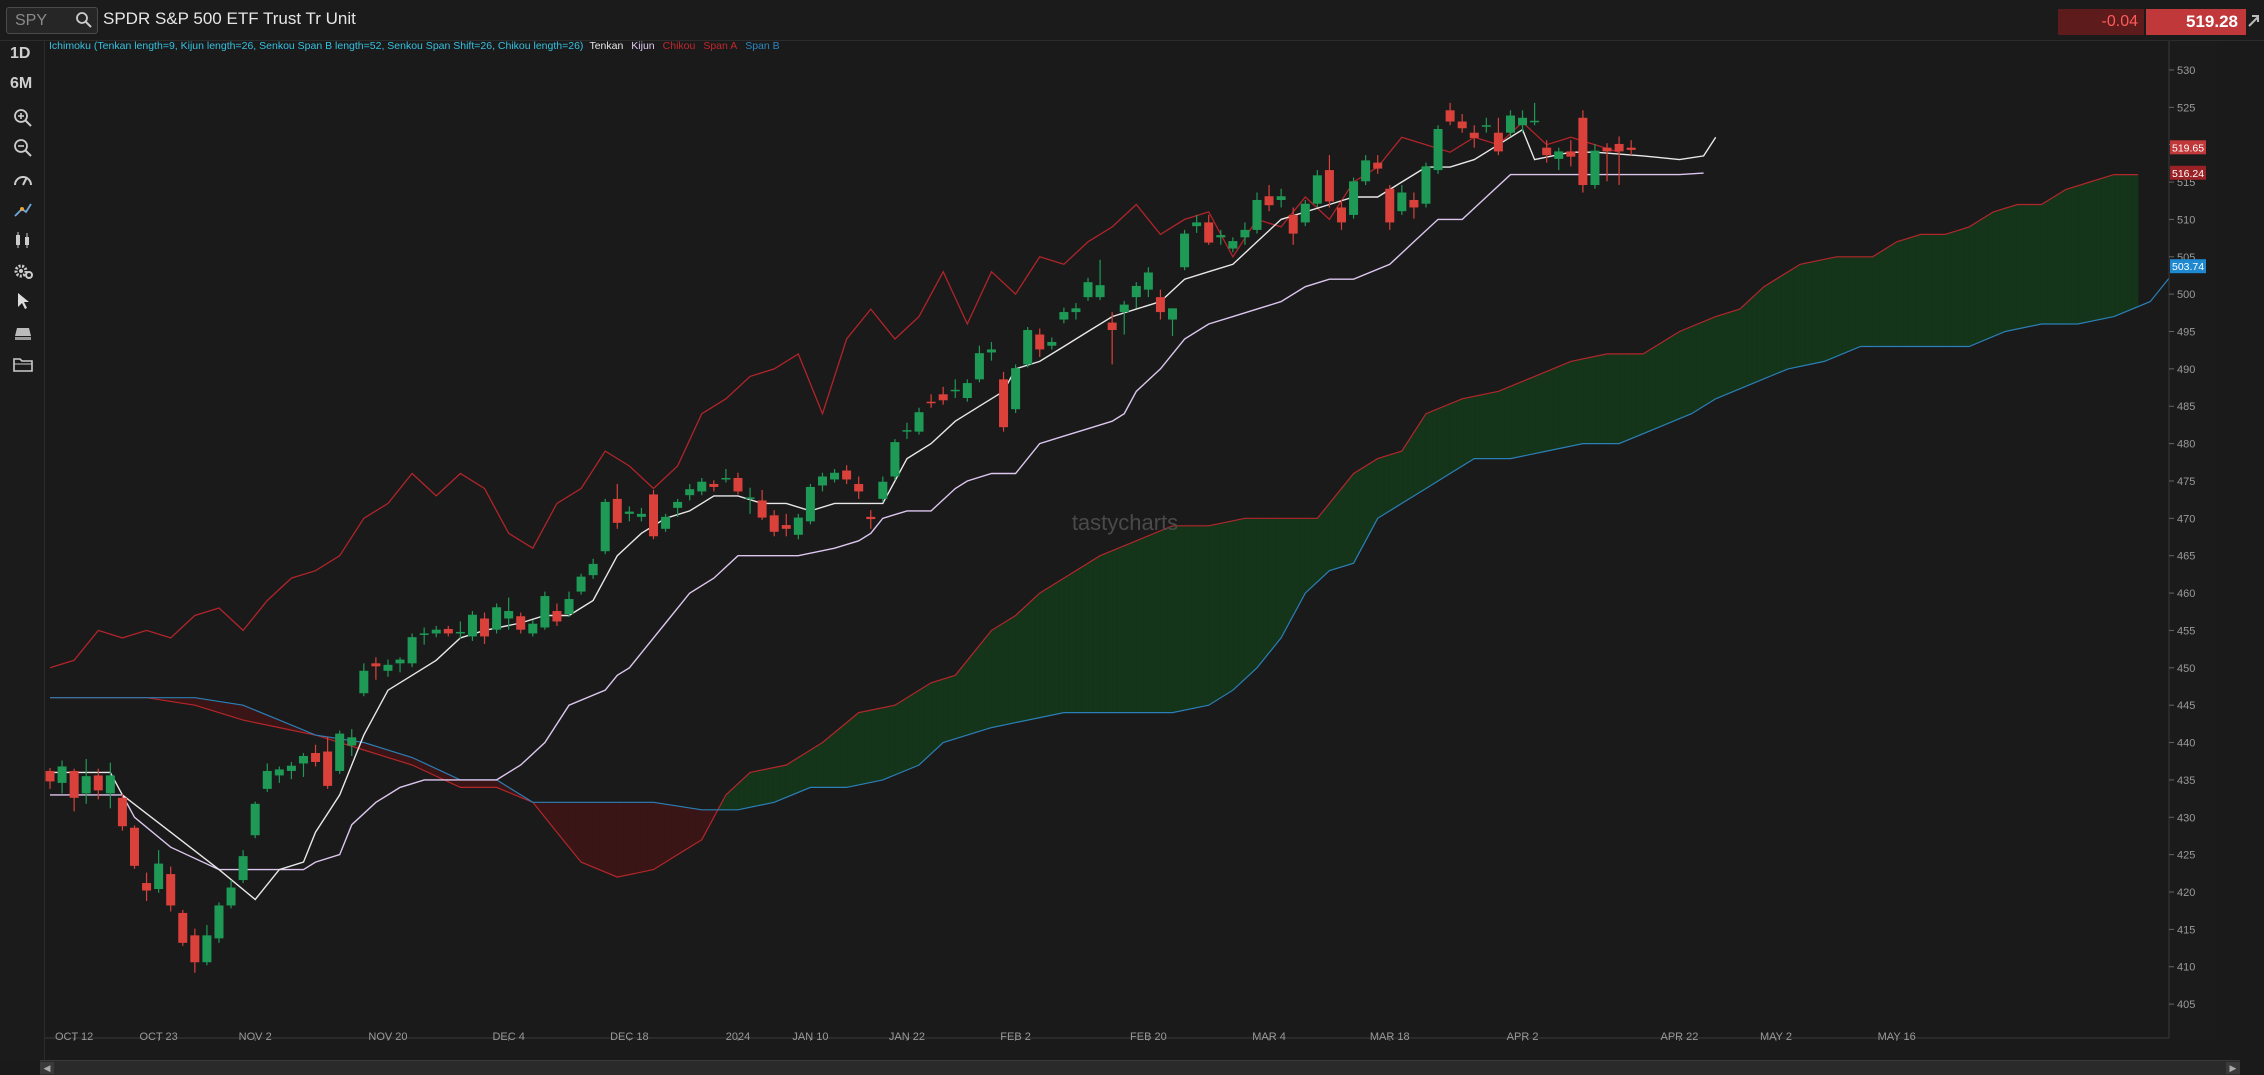  I want to click on search-icon, so click(84, 20).